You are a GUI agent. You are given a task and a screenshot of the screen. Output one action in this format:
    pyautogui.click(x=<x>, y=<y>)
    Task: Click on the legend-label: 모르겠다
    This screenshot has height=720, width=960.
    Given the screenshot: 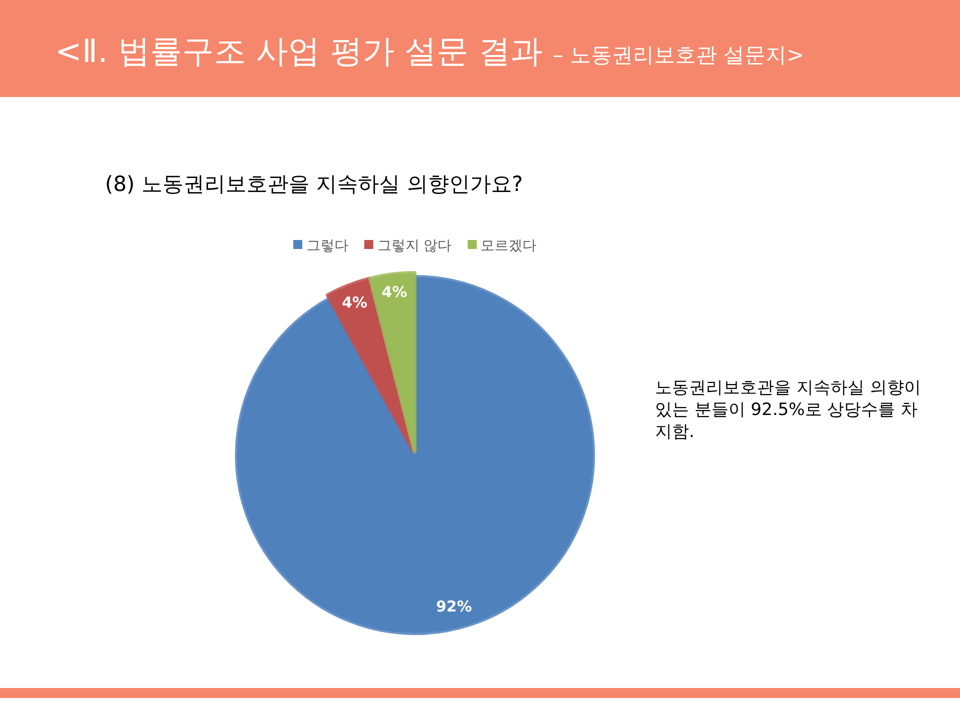 What is the action you would take?
    pyautogui.click(x=508, y=246)
    